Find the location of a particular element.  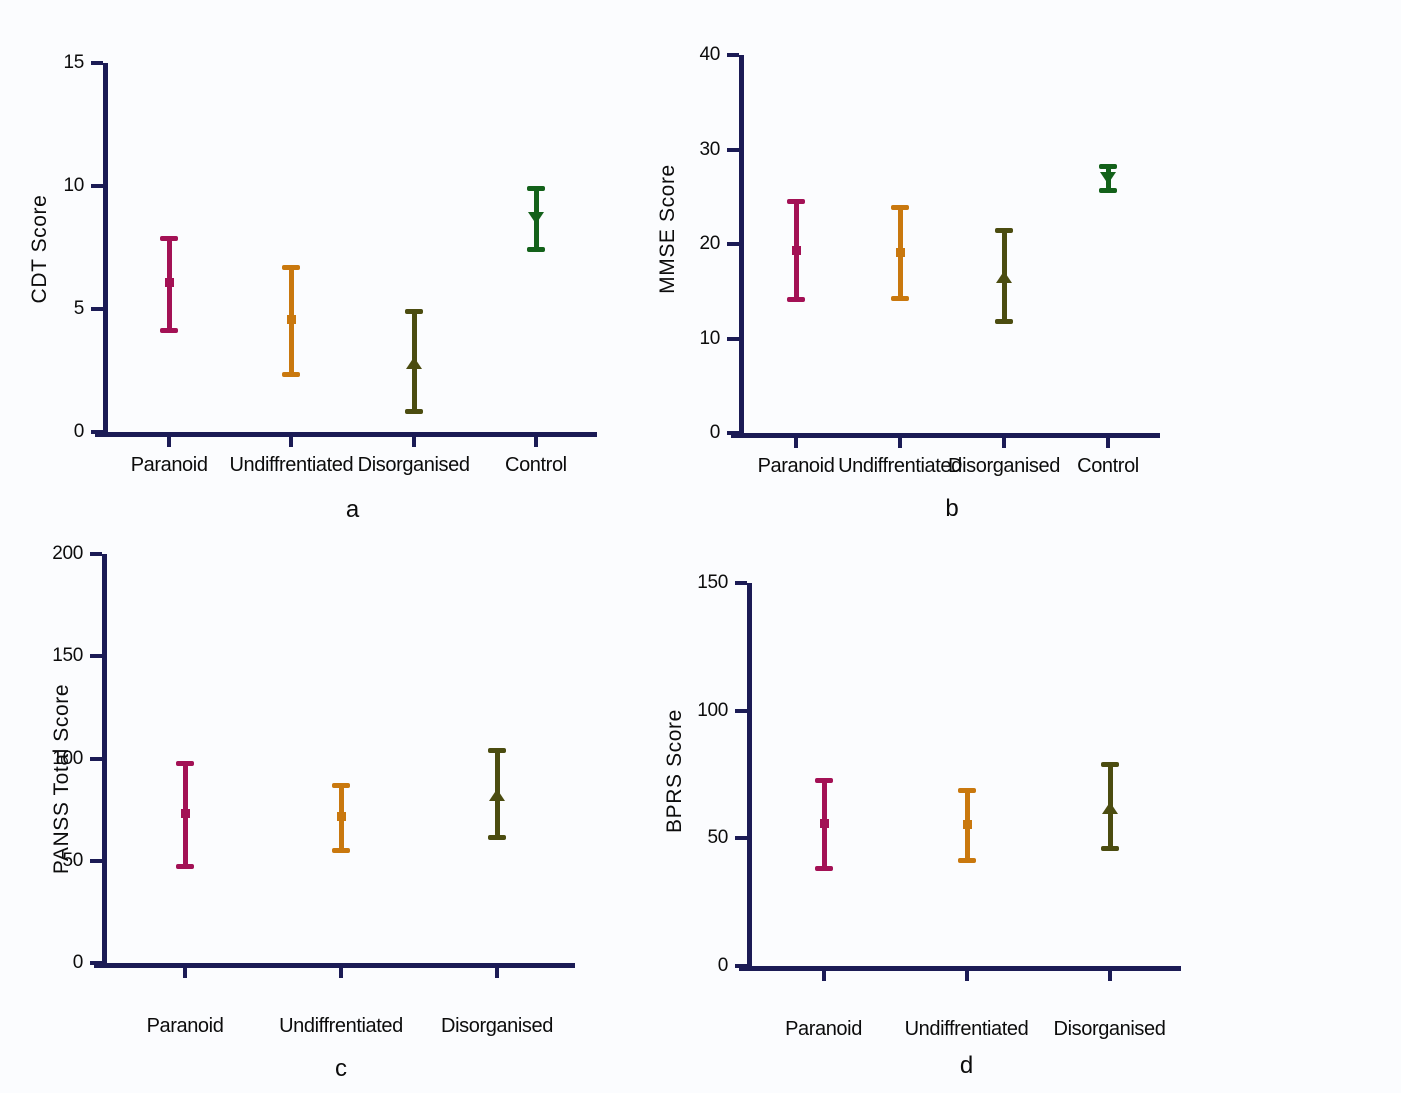

errorbar-paranoid is located at coordinates (823, 824).